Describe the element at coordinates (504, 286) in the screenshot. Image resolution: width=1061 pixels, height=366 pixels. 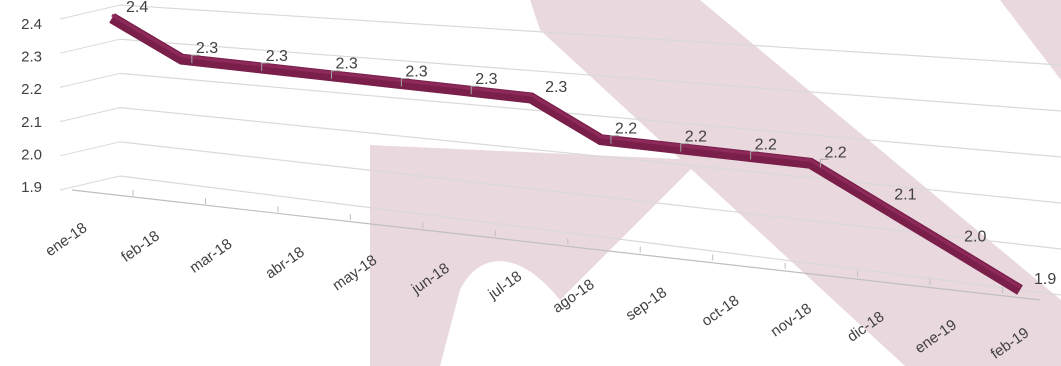
I see `x-tick-label: jul-18` at that location.